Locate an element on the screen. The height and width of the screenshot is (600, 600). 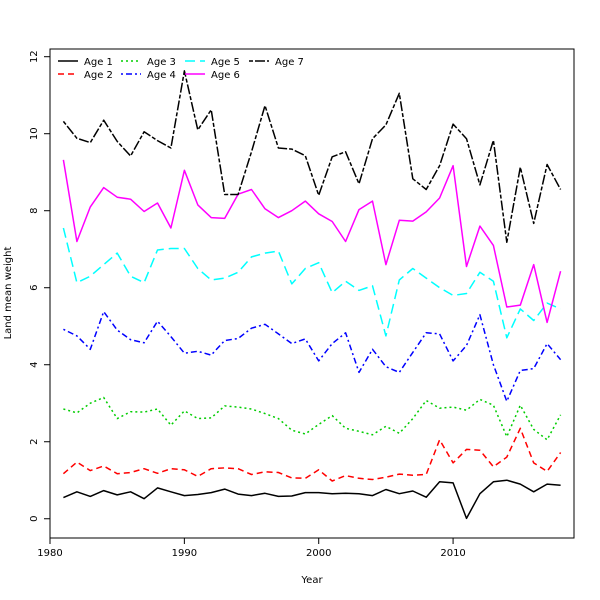
y-tick-label: 10 is located at coordinates (34, 133).